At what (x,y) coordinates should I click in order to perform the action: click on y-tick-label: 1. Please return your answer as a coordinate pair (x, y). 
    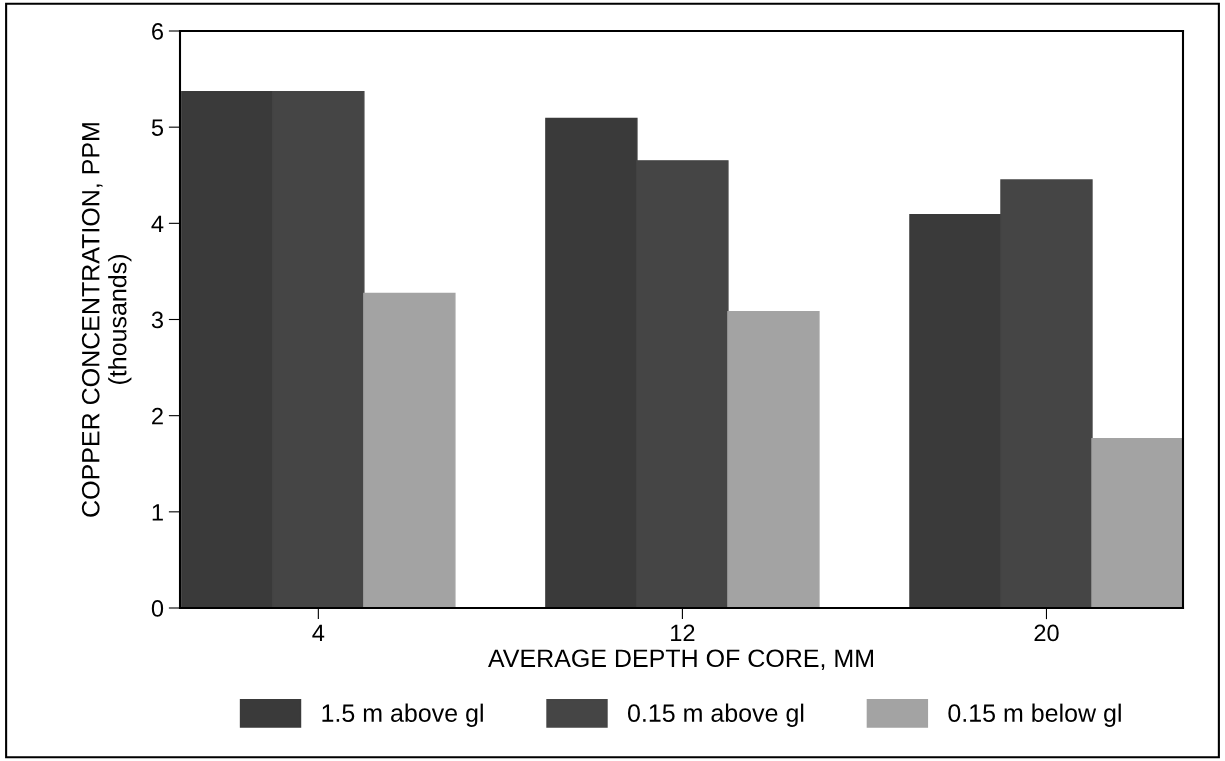
    Looking at the image, I should click on (157, 512).